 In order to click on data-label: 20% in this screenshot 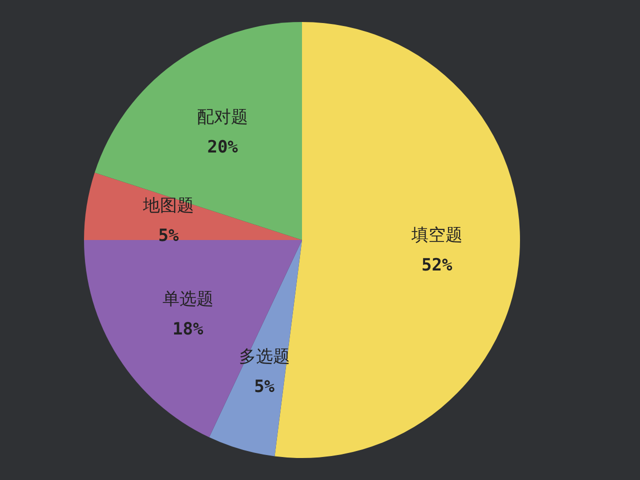, I will do `click(223, 148)`.